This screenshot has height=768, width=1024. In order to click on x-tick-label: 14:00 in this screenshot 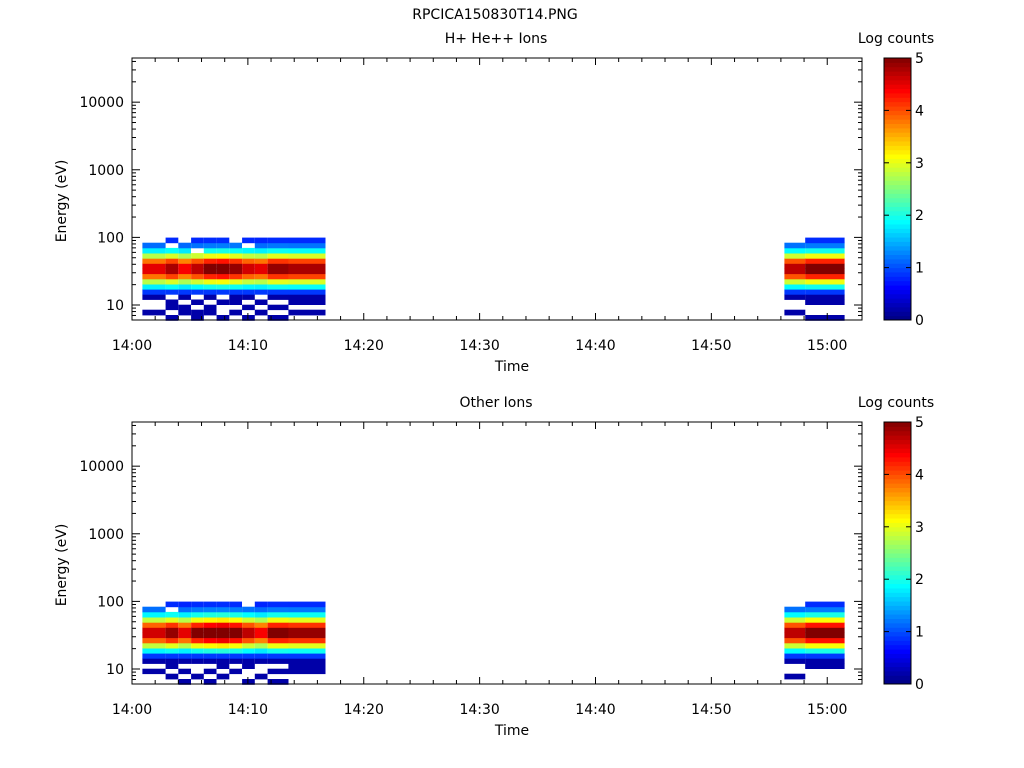, I will do `click(132, 710)`.